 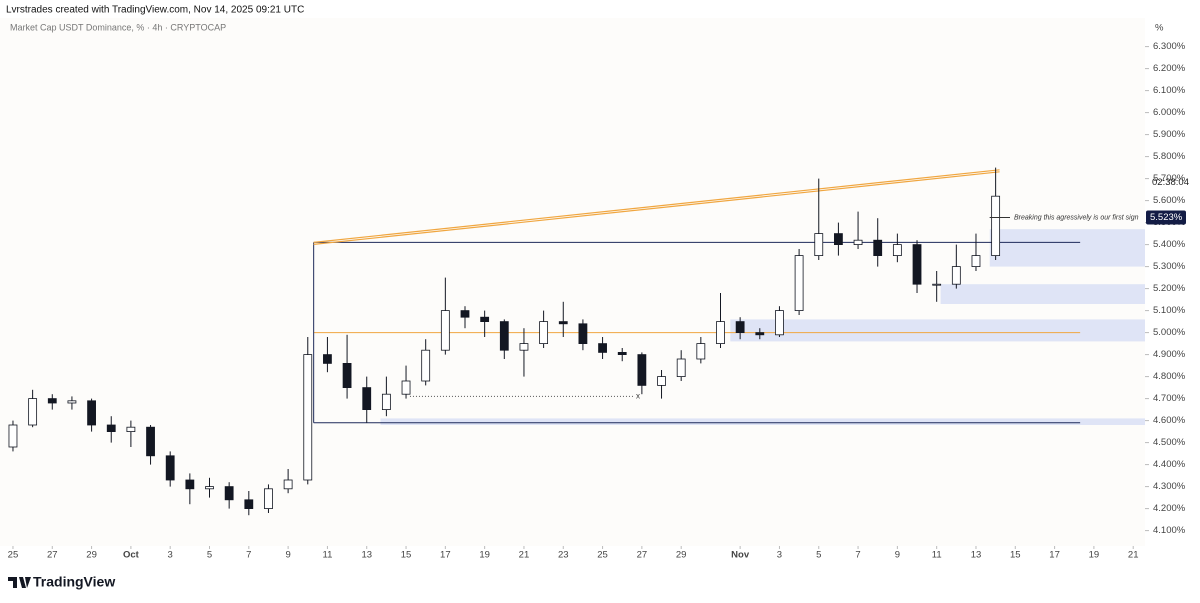 I want to click on y-tick-label: 5.700%, so click(x=1169, y=178).